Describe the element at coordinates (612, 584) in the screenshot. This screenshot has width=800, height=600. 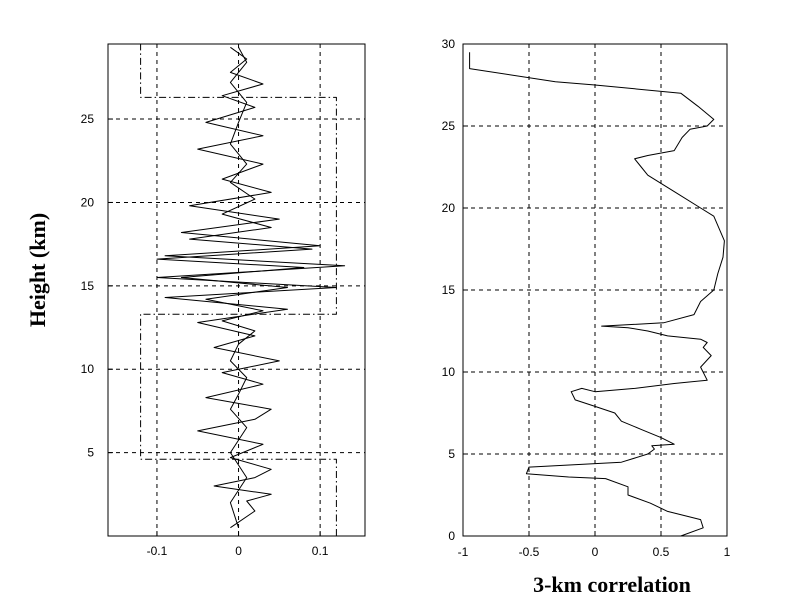
I see `x-axis-title: 3-km correlation` at that location.